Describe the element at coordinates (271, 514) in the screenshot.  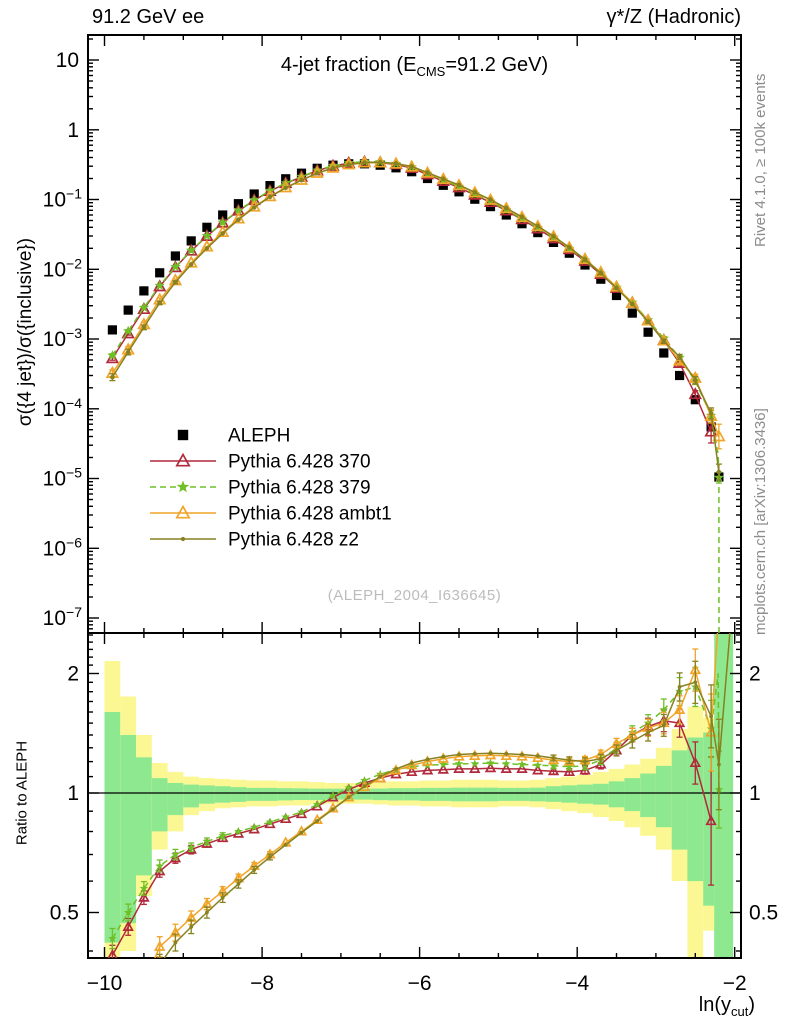
I see `legend-item: Pythia 6.428 ambt1` at that location.